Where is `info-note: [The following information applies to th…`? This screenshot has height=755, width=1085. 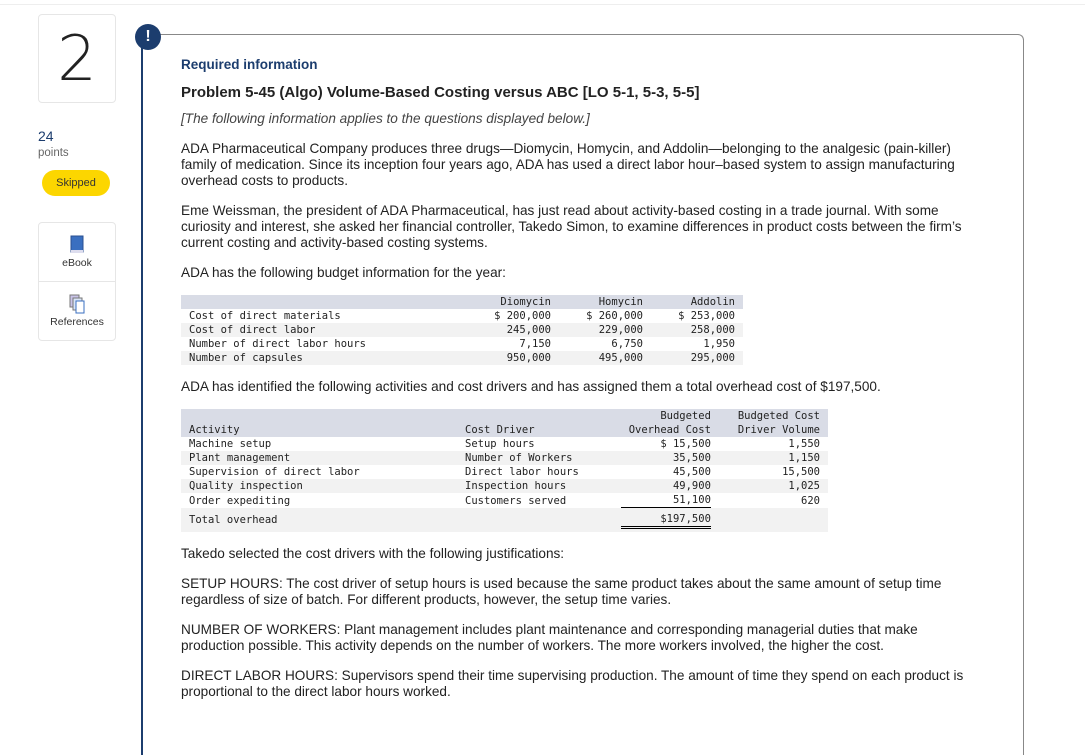
info-note: [The following information applies to th… is located at coordinates (385, 118).